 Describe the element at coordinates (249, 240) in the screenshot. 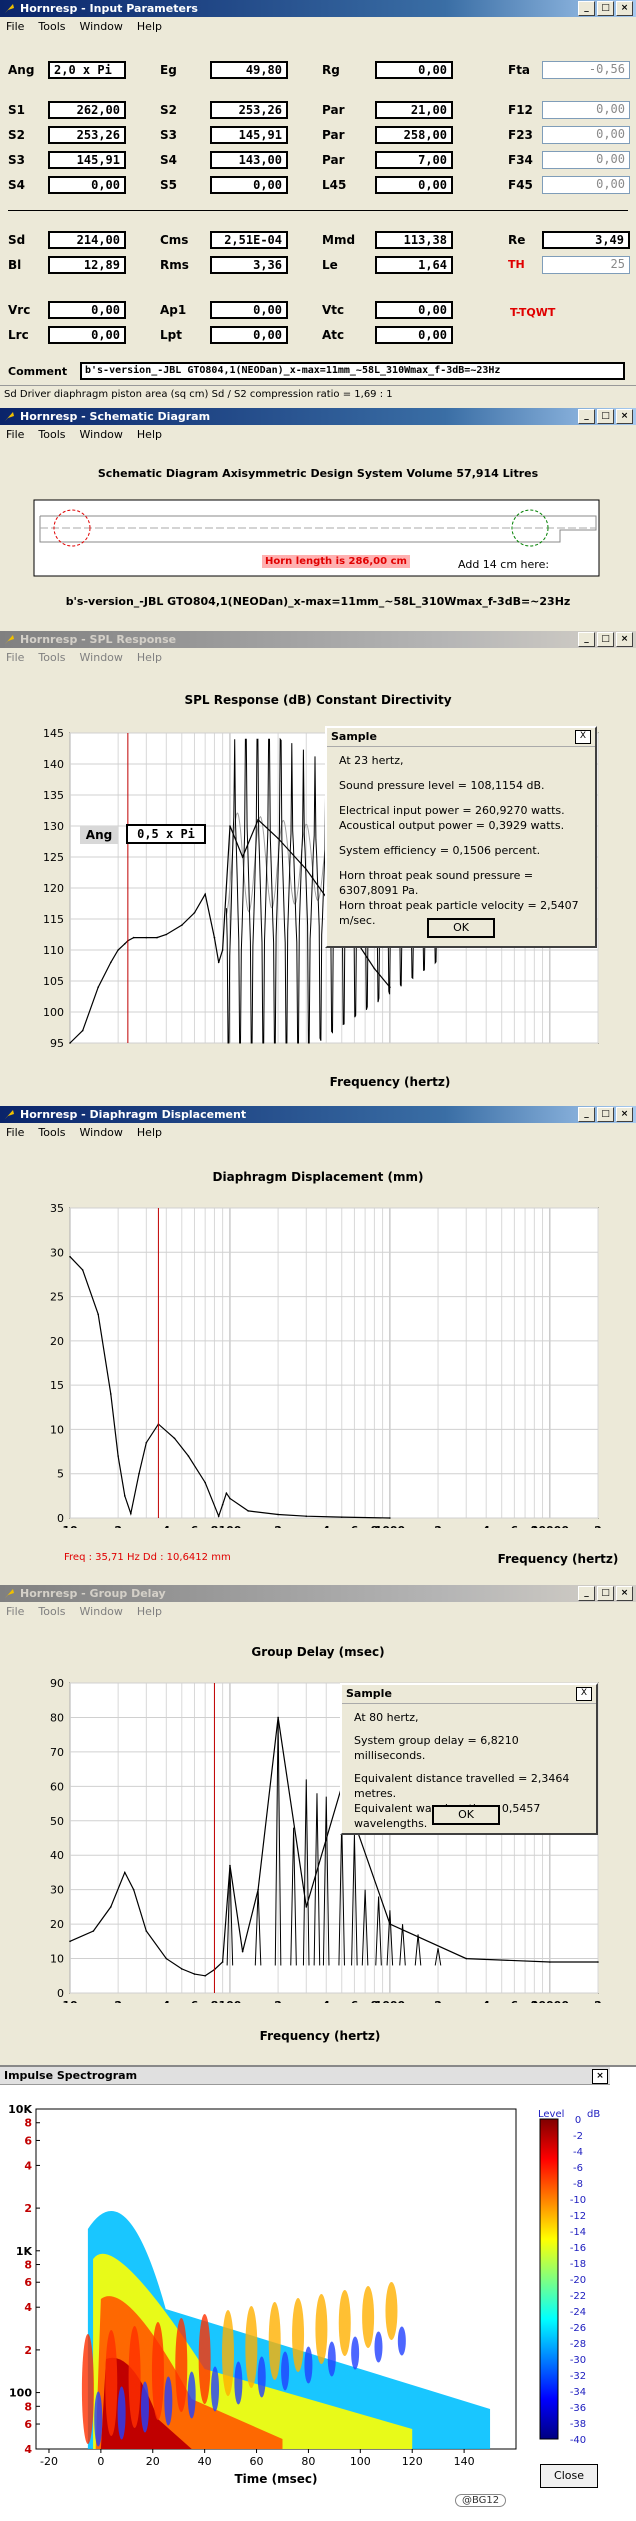

I see `param-input-cms: 2,51E-04` at that location.